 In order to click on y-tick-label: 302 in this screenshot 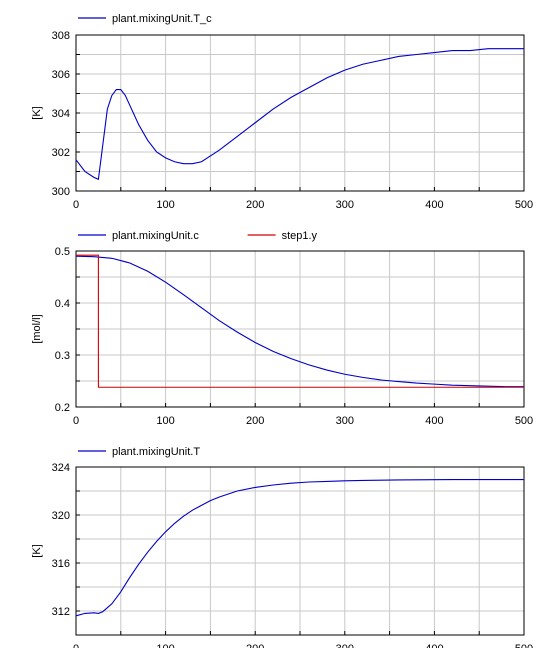, I will do `click(61, 153)`.